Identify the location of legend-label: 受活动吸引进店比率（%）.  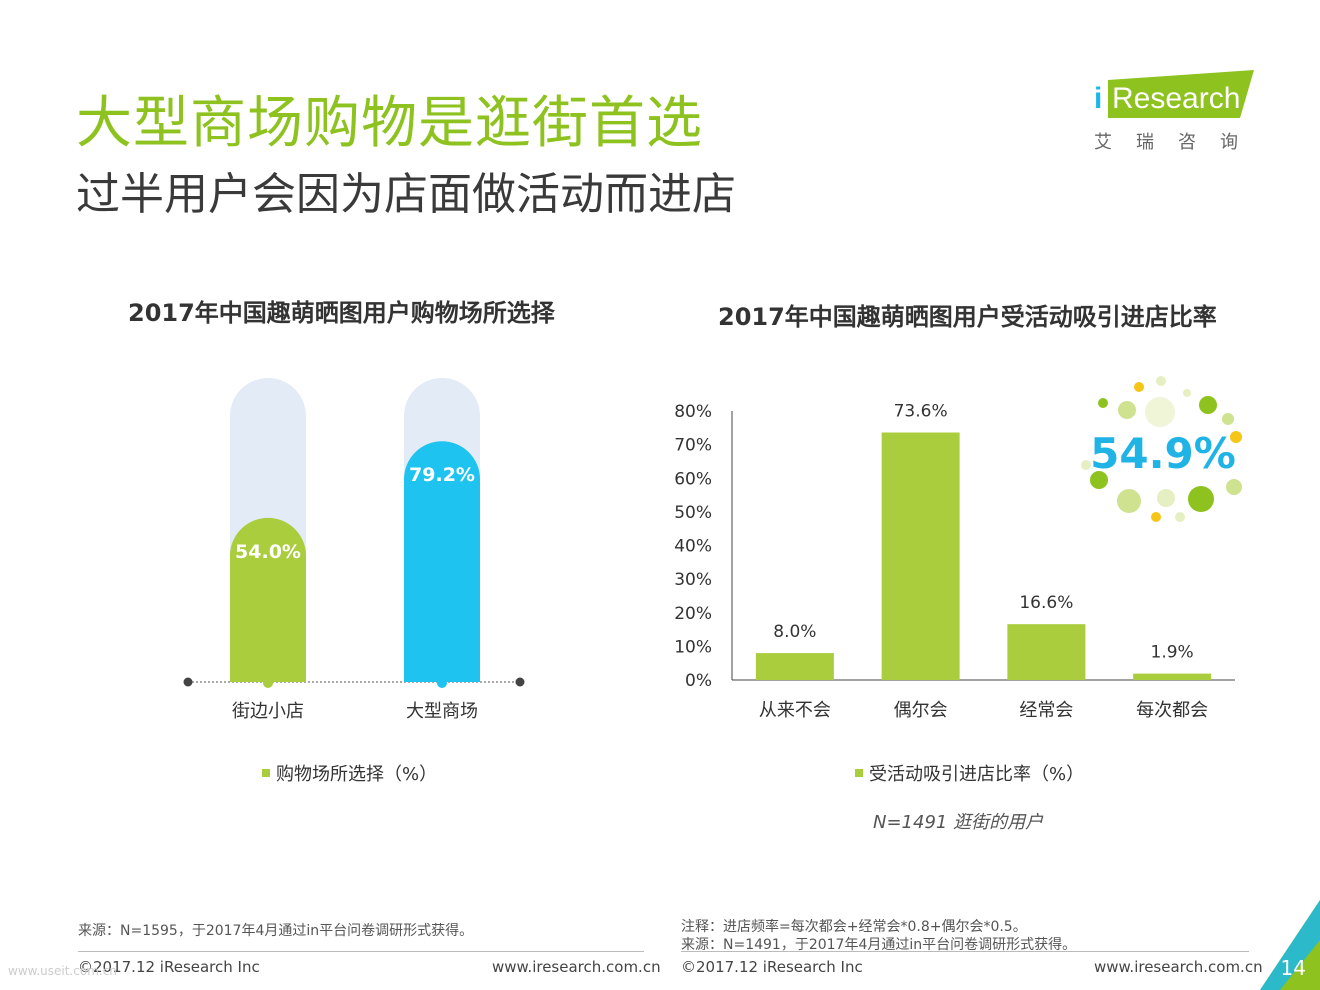
(977, 774).